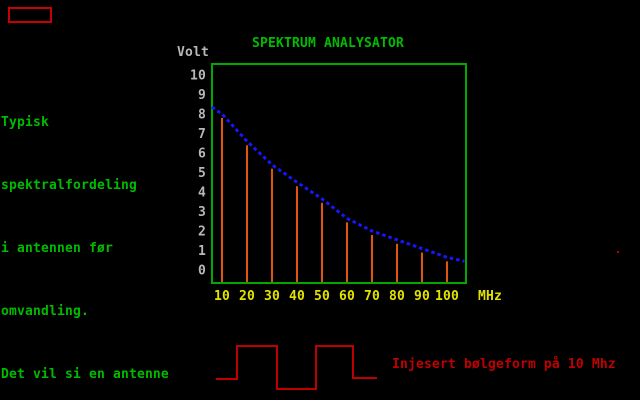 This screenshot has width=640, height=400. What do you see at coordinates (272, 296) in the screenshot?
I see `x-tick-label: 30` at bounding box center [272, 296].